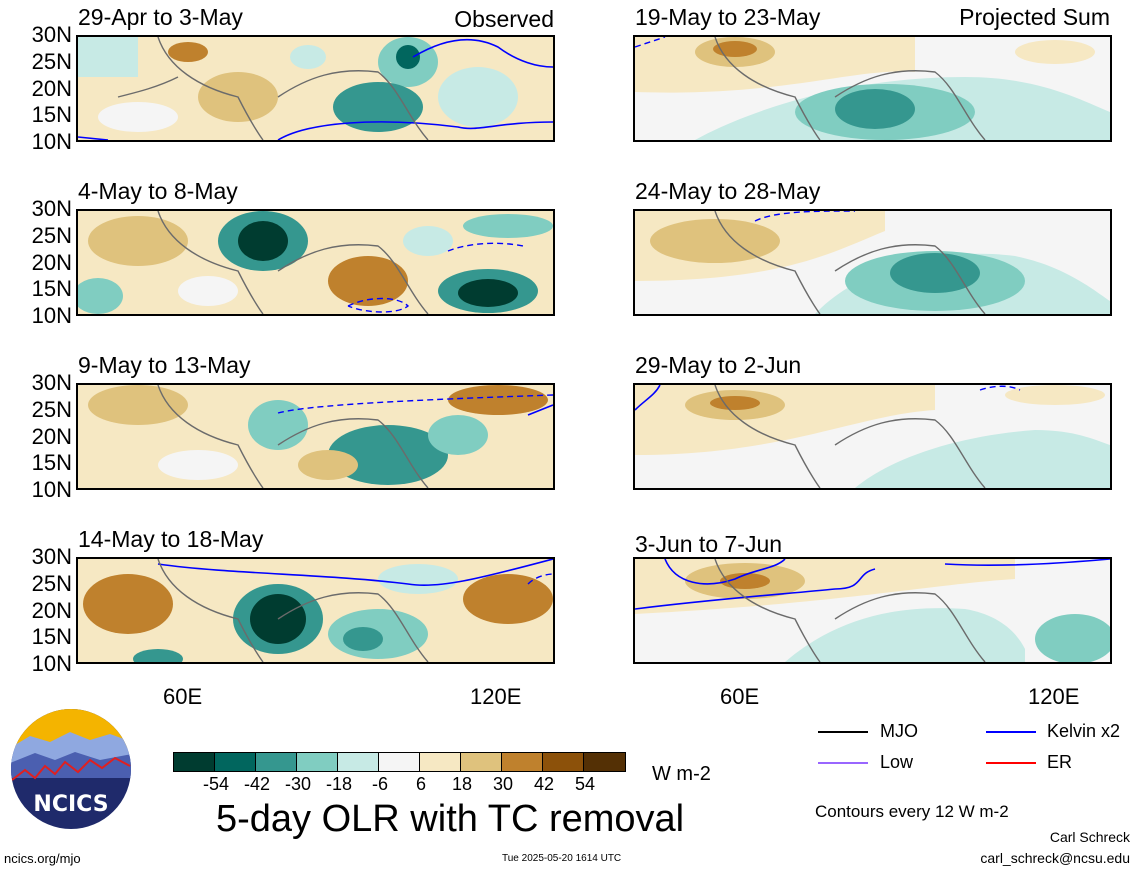 The height and width of the screenshot is (872, 1135). Describe the element at coordinates (42, 858) in the screenshot. I see `footer-url: ncics.org/mjo` at that location.